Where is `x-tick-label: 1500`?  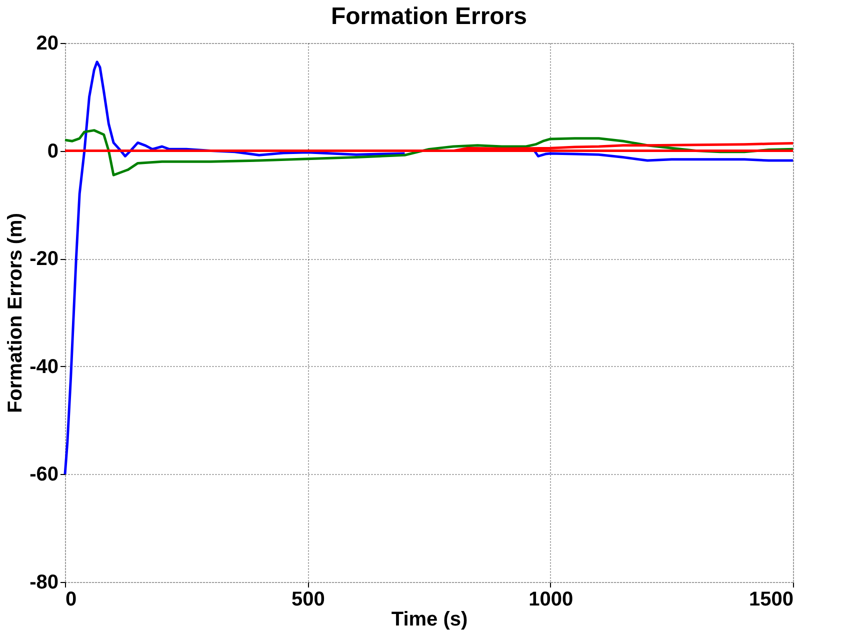 x-tick-label: 1500 is located at coordinates (771, 599).